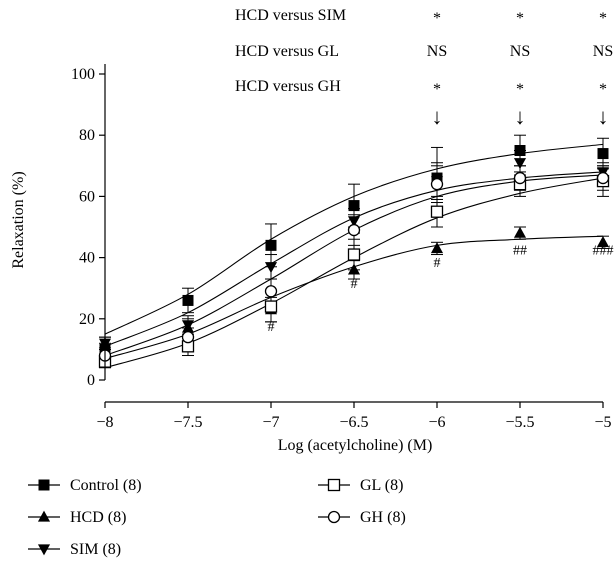 Image resolution: width=615 pixels, height=571 pixels. What do you see at coordinates (91, 380) in the screenshot?
I see `y-tick-label: 0` at bounding box center [91, 380].